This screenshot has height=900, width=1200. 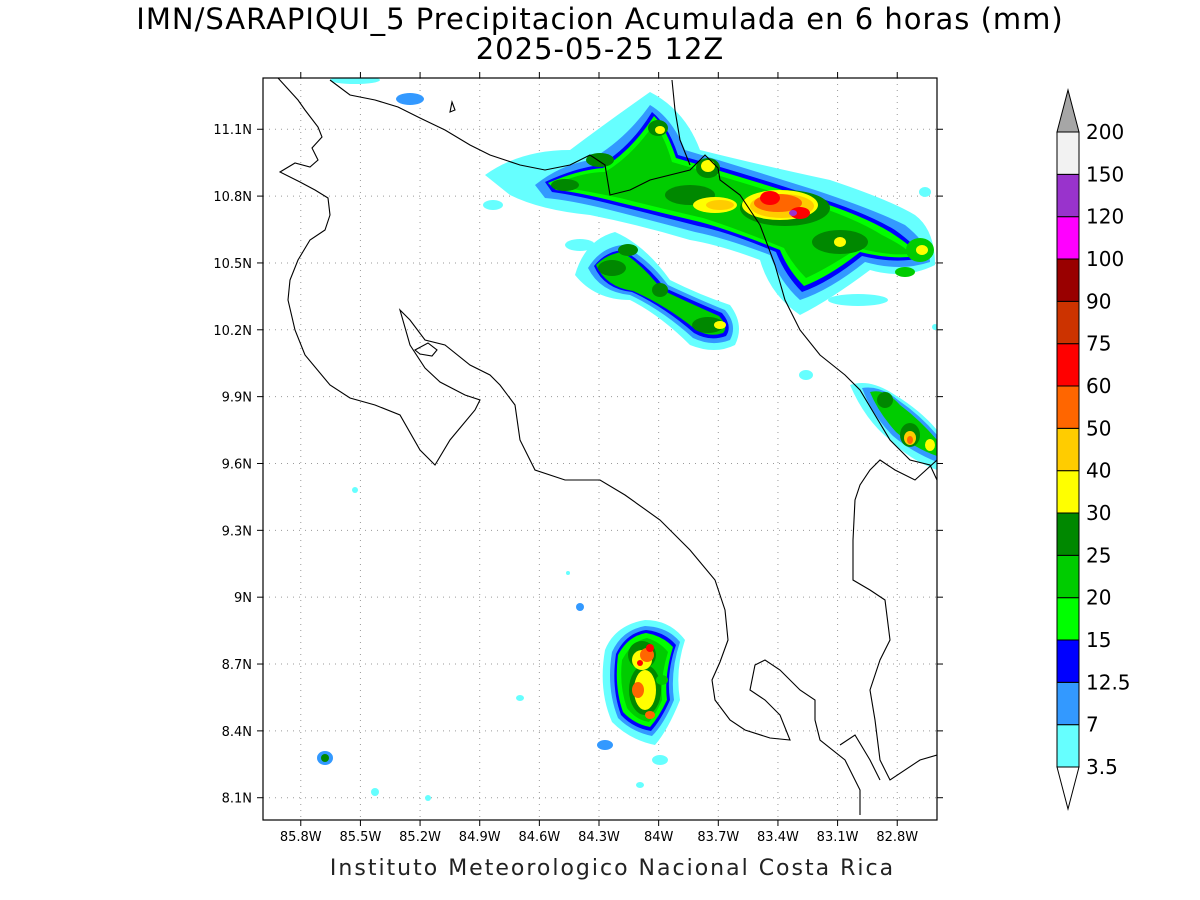 I want to click on lon-tick-label: 82.8W, so click(x=897, y=837).